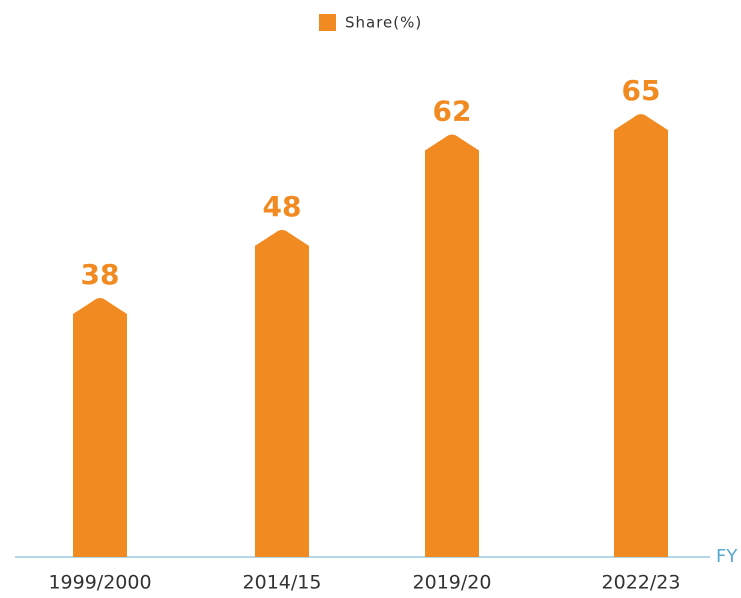  What do you see at coordinates (452, 111) in the screenshot?
I see `value-label: 62` at bounding box center [452, 111].